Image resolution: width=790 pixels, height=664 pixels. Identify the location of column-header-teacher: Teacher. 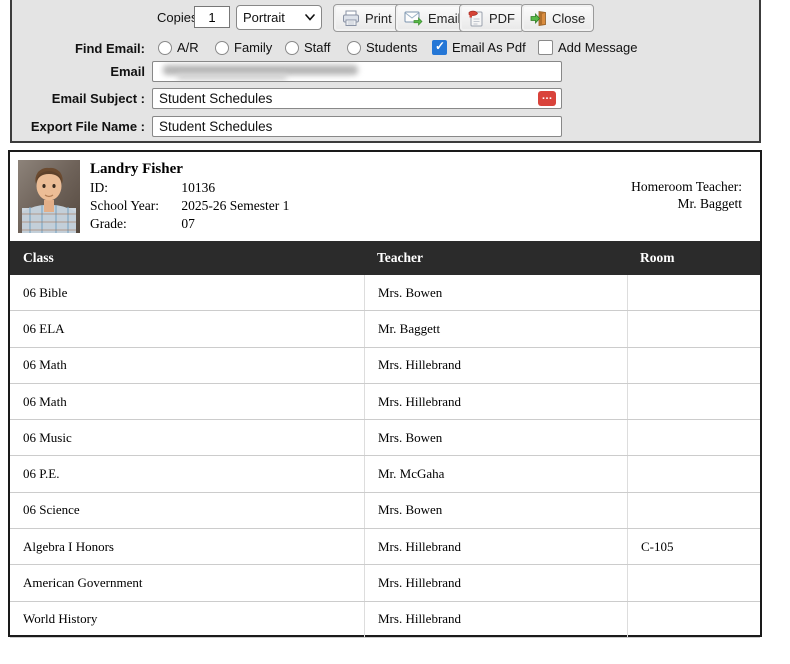
(400, 257).